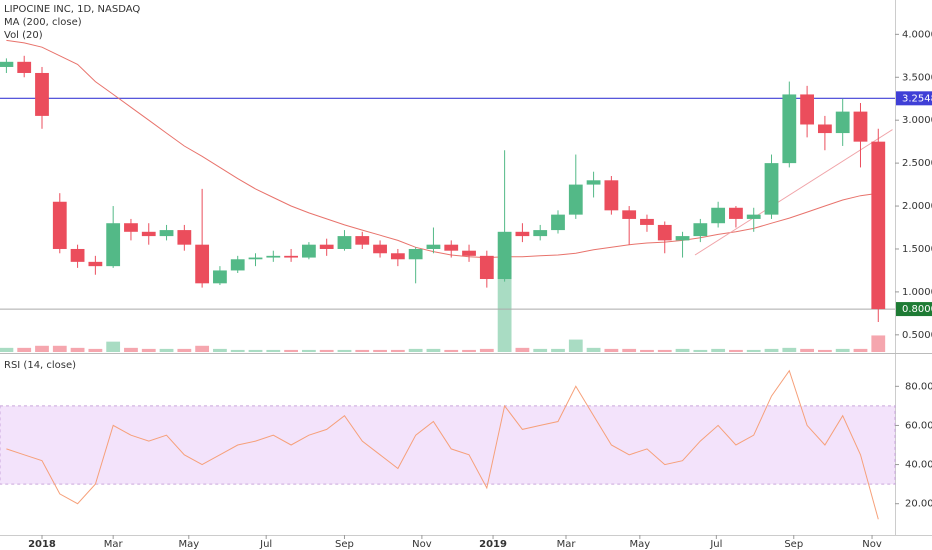 This screenshot has width=932, height=550. Describe the element at coordinates (918, 425) in the screenshot. I see `rsi-y-tick-label: 60.00` at that location.